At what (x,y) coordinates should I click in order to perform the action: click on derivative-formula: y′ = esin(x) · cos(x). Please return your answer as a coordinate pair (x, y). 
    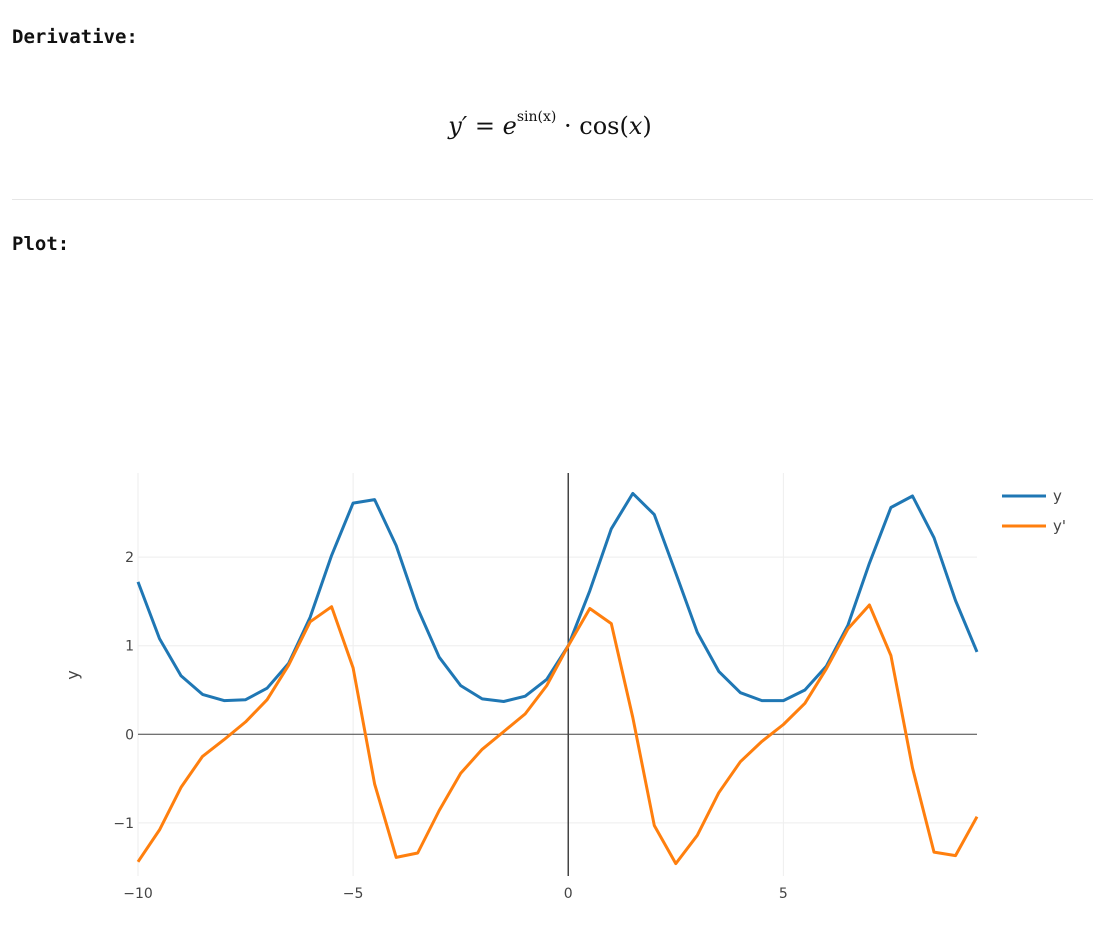
    Looking at the image, I should click on (550, 124).